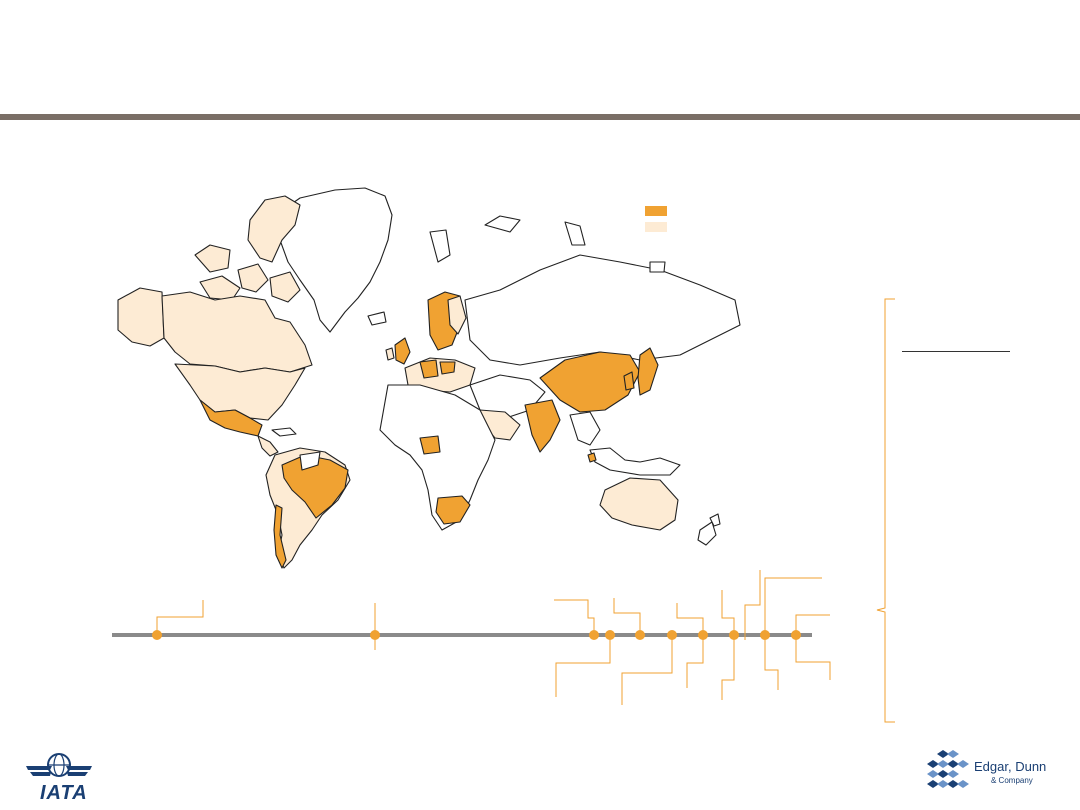 The image size is (1080, 810). Describe the element at coordinates (59, 765) in the screenshot. I see `globe-wings-icon` at that location.